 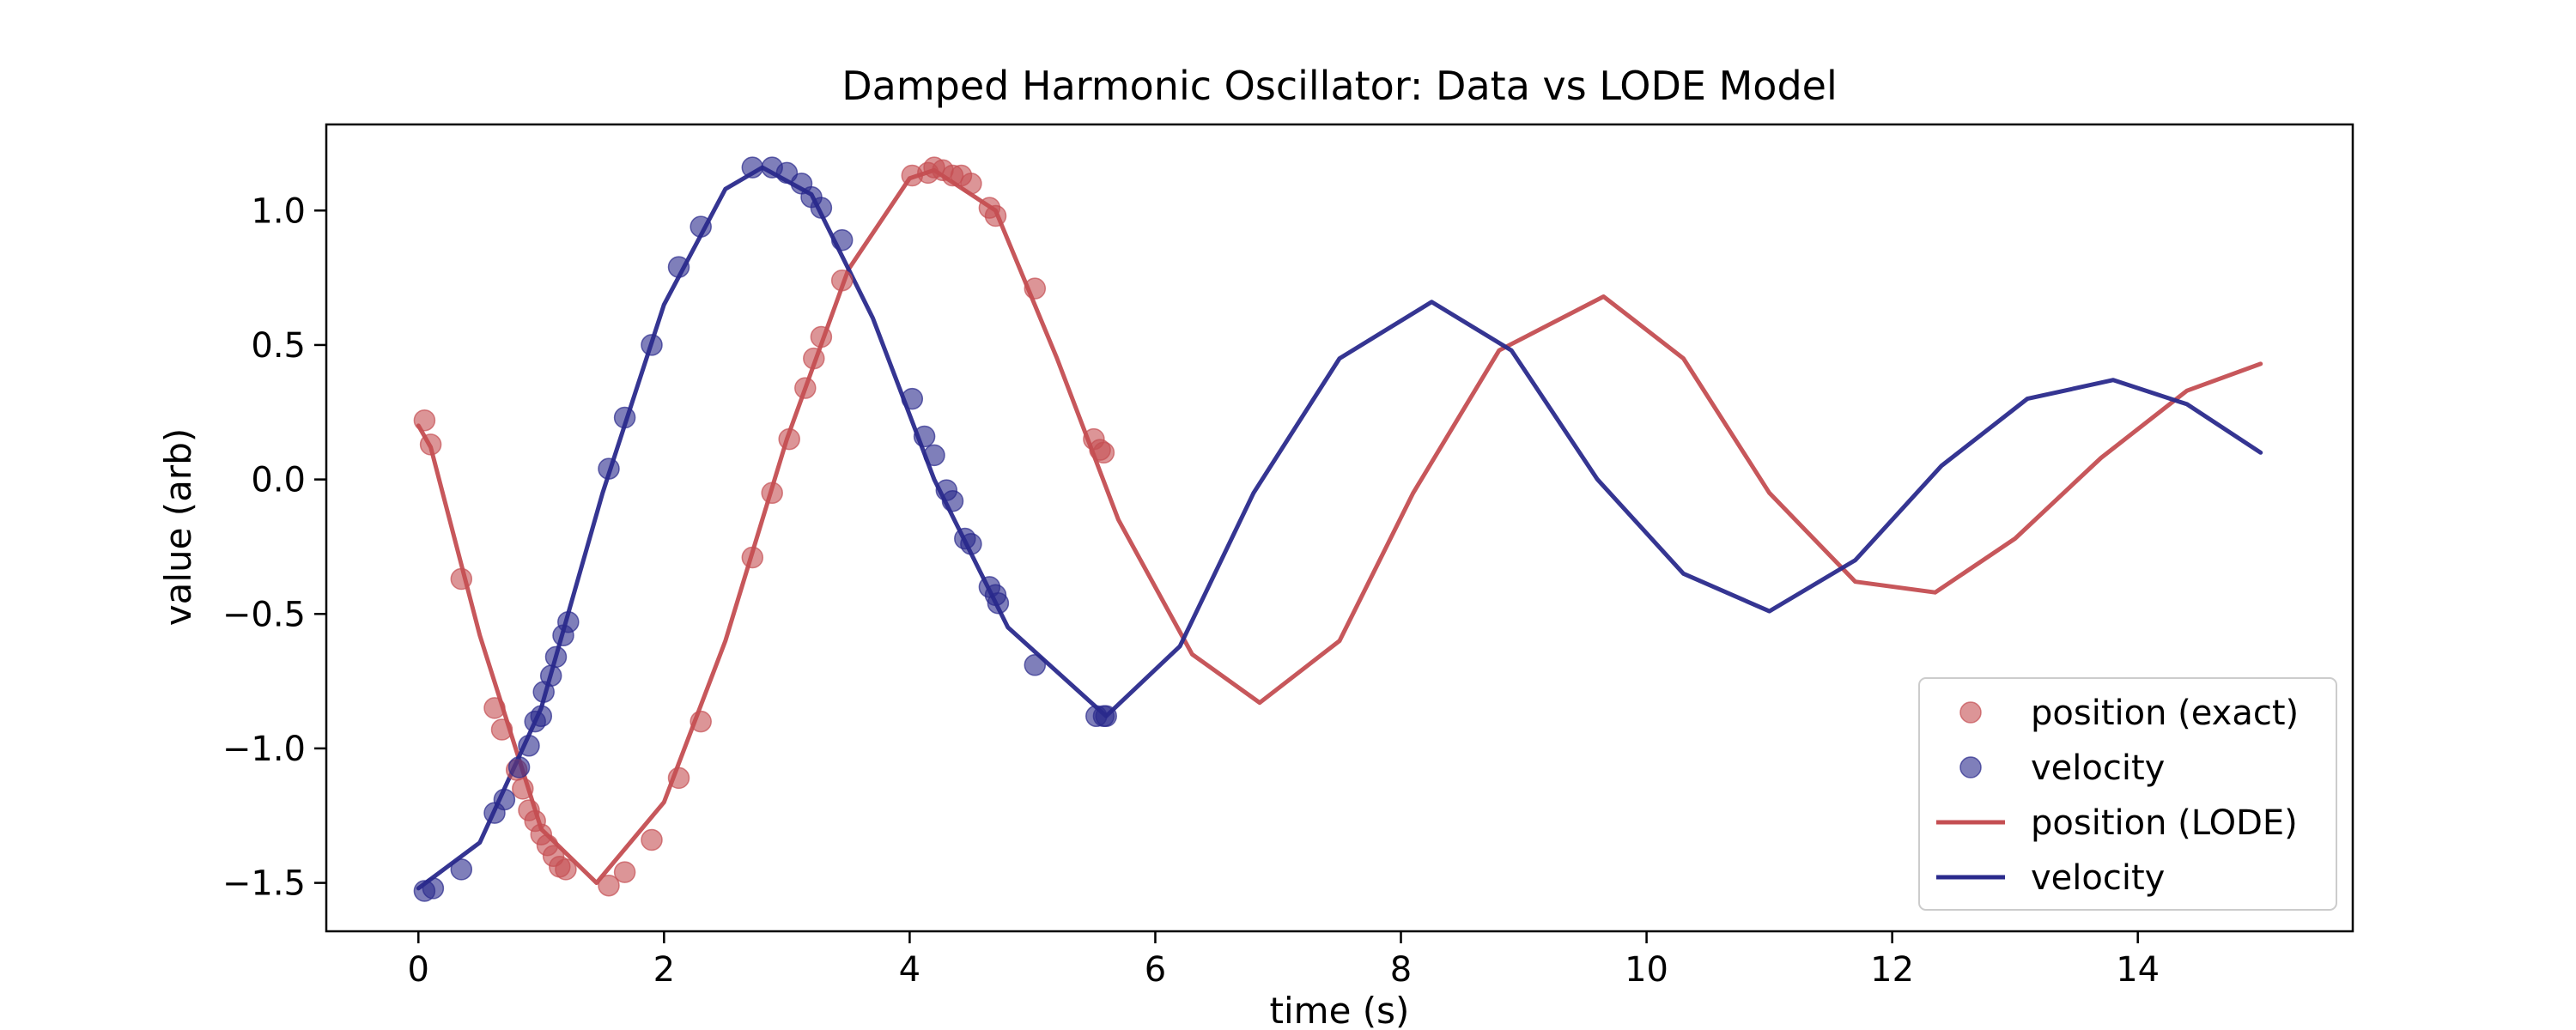 What do you see at coordinates (910, 970) in the screenshot?
I see `x-tick-label: 4` at bounding box center [910, 970].